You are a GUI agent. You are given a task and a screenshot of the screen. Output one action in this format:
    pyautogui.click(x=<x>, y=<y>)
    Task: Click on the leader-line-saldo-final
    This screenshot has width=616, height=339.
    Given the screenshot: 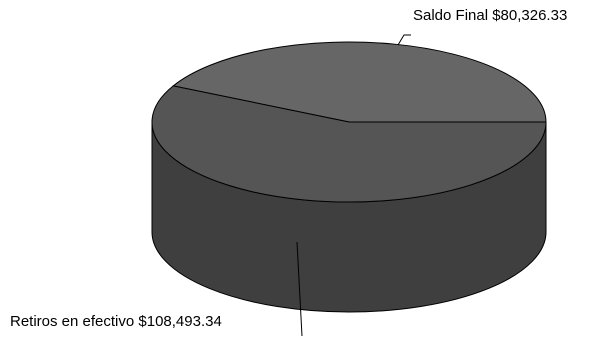 What is the action you would take?
    pyautogui.click(x=404, y=40)
    